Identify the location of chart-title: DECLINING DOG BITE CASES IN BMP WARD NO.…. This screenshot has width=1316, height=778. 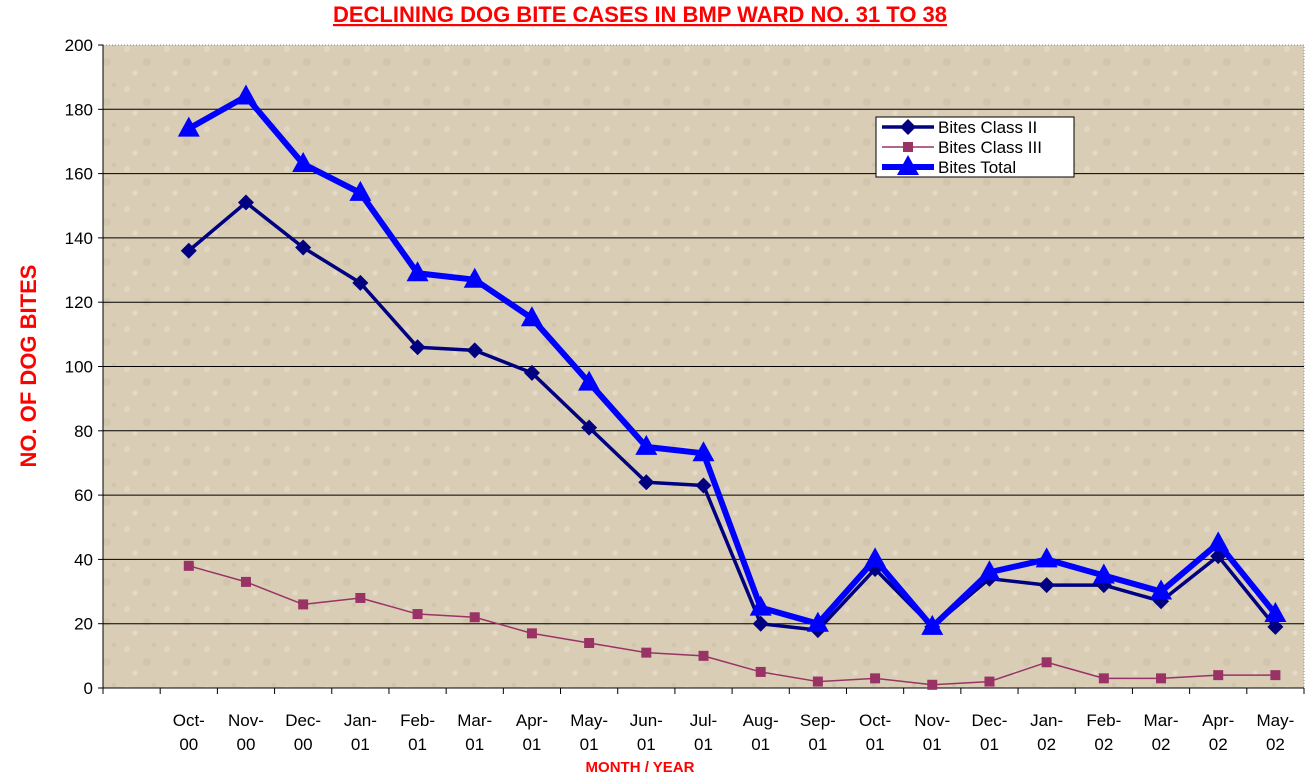
(640, 14).